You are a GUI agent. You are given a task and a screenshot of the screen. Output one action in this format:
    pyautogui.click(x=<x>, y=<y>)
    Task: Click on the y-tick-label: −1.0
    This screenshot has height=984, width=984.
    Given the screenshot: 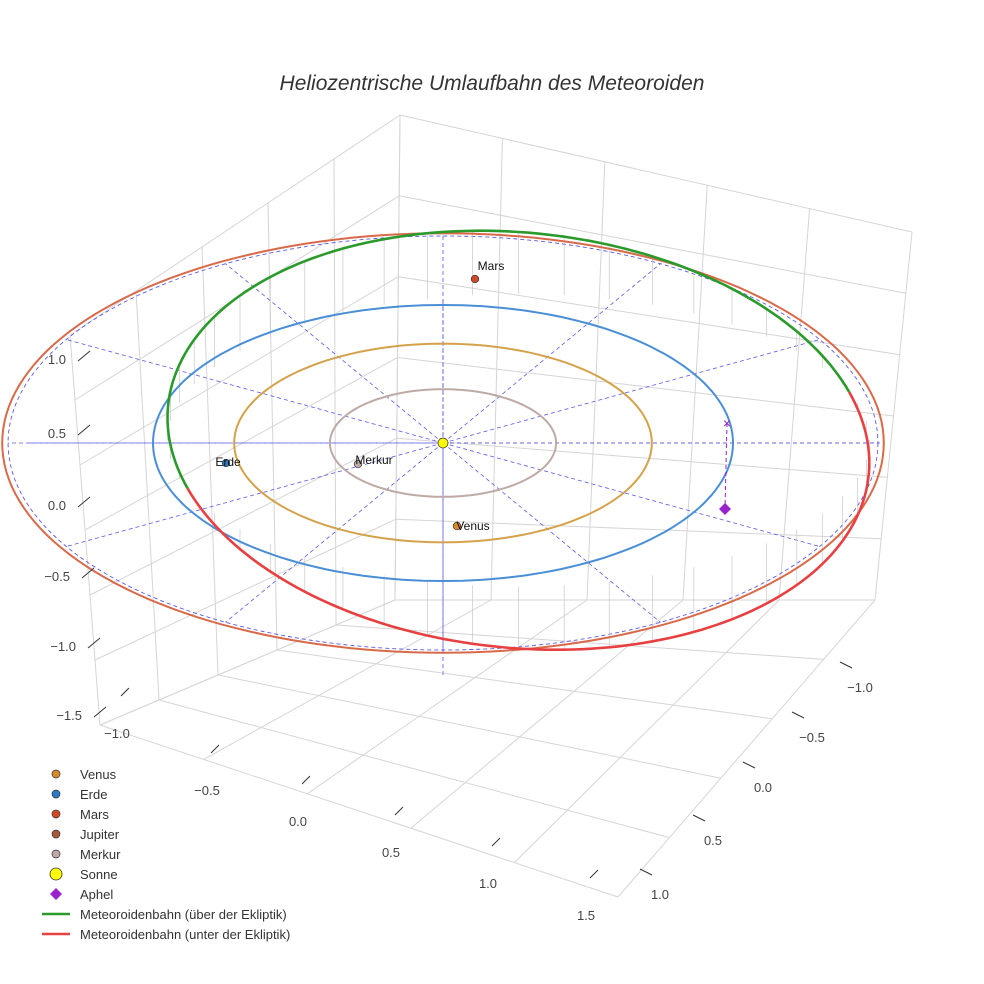 What is the action you would take?
    pyautogui.click(x=860, y=687)
    